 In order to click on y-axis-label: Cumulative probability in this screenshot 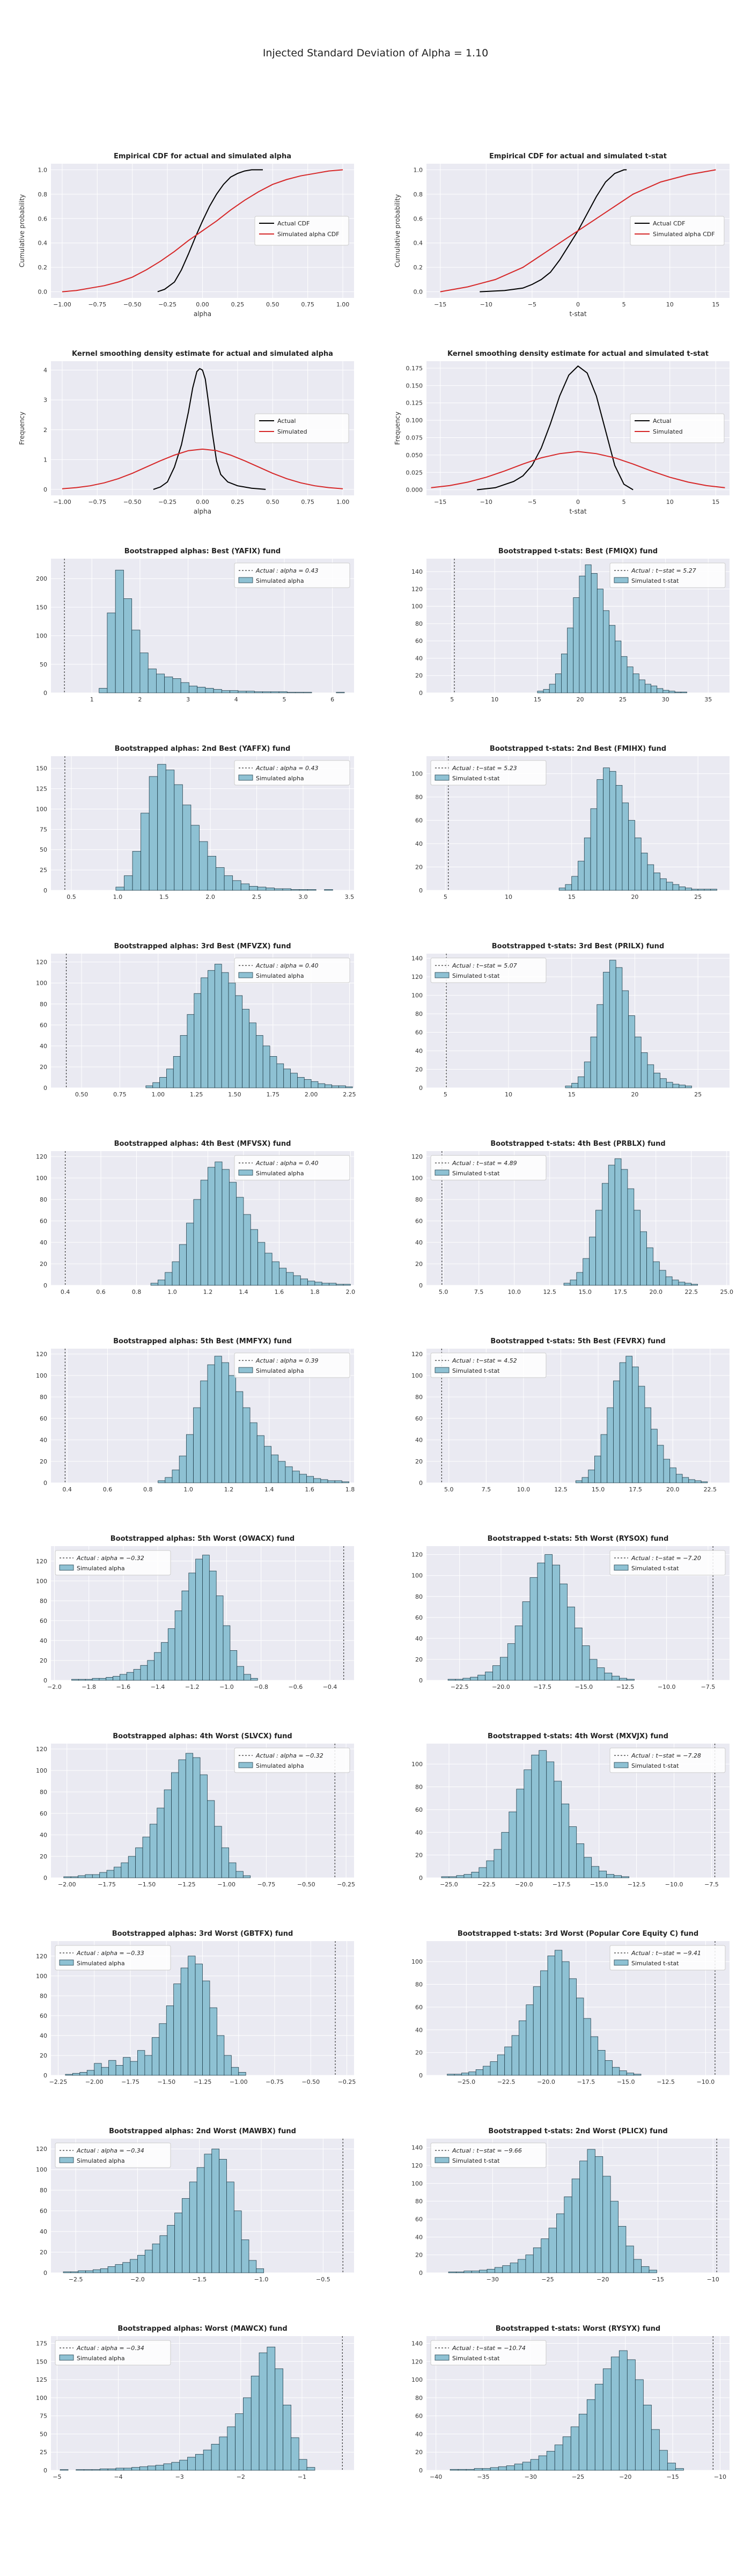, I will do `click(22, 230)`.